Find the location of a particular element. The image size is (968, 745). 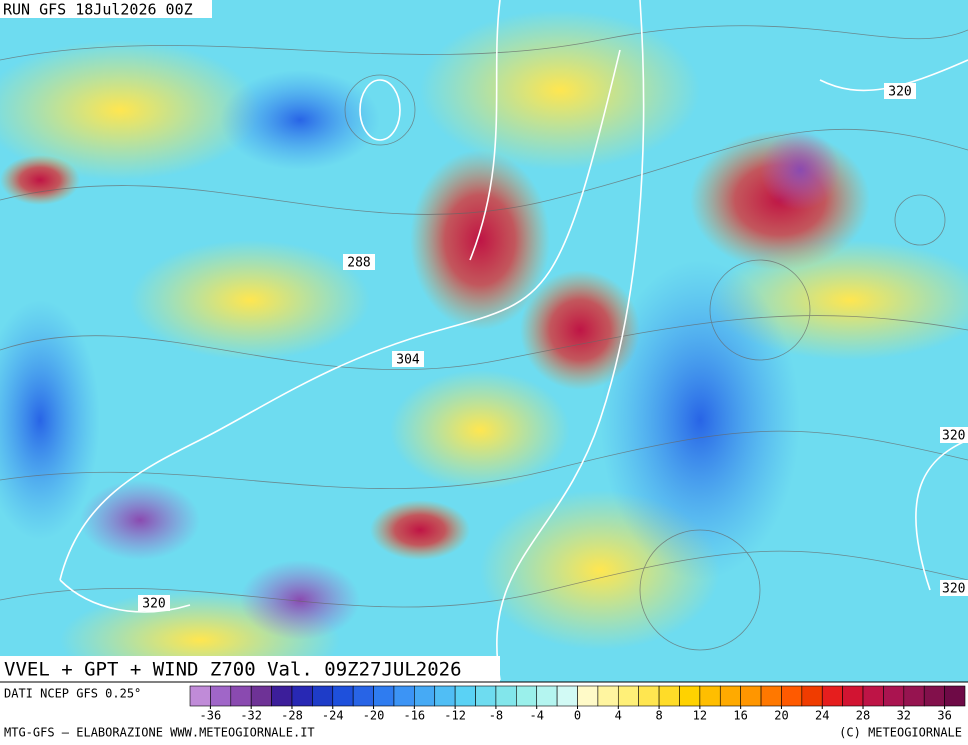

colorbar-label: -28 is located at coordinates (292, 716).